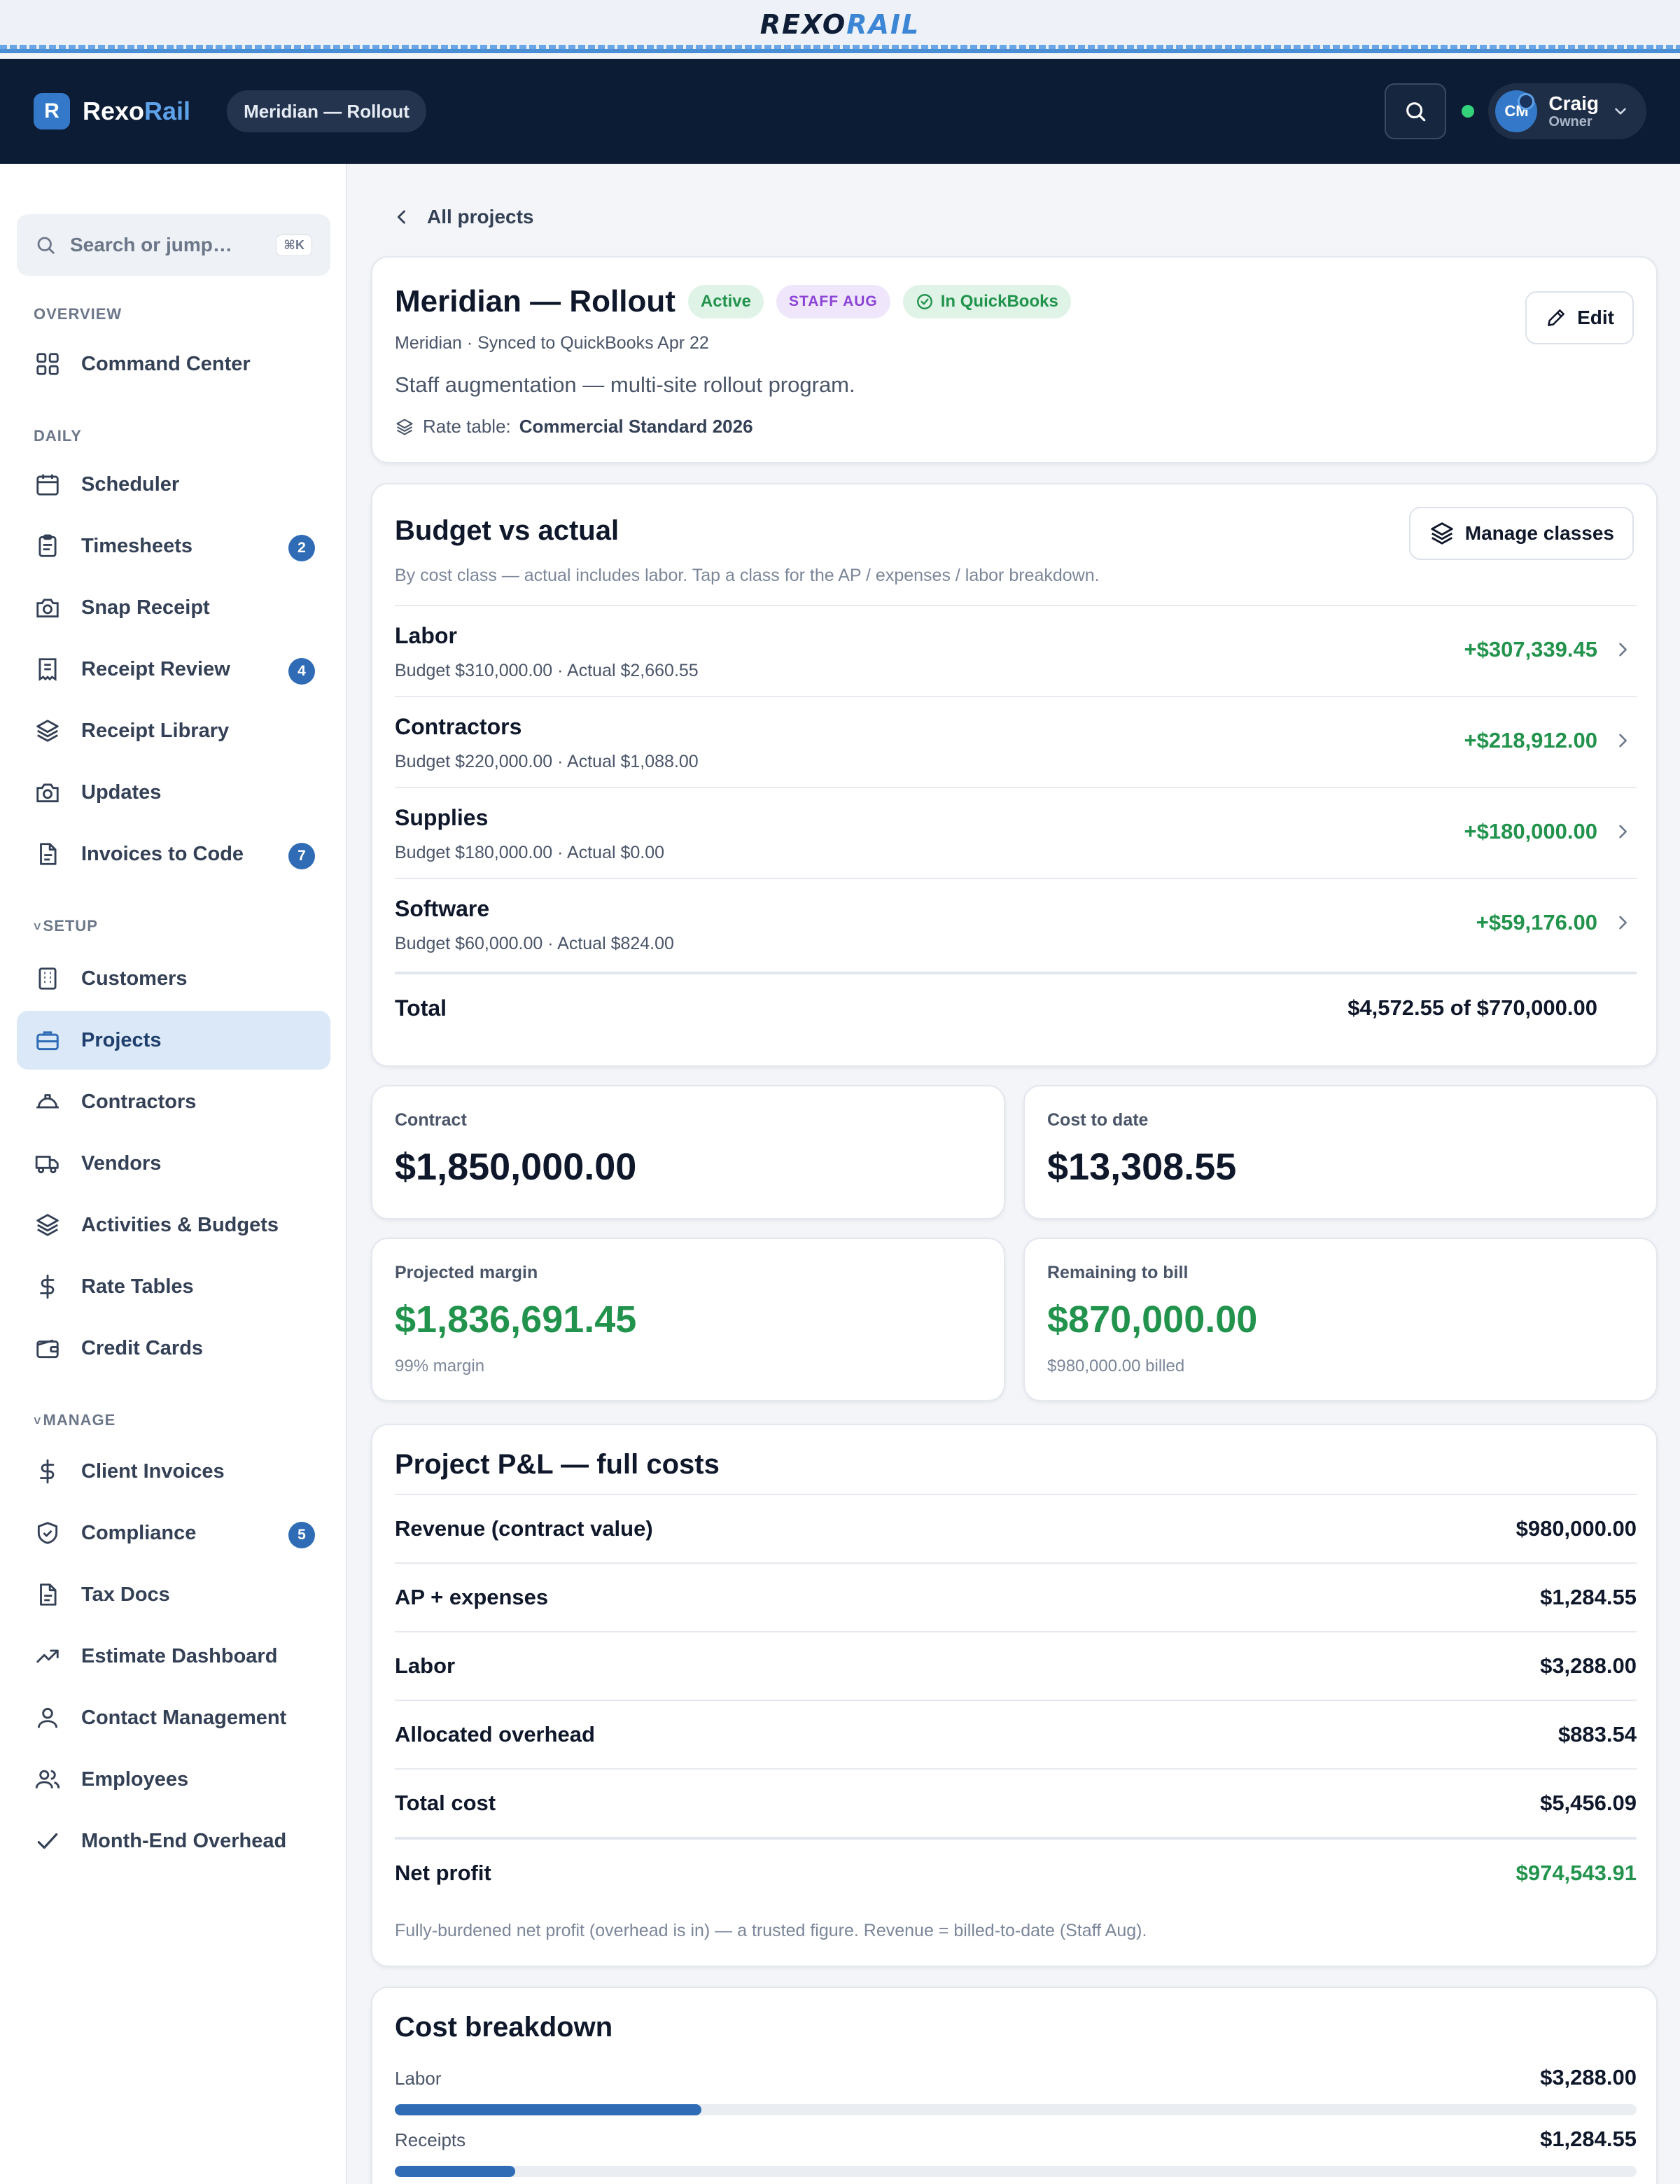 Image resolution: width=1680 pixels, height=2184 pixels. What do you see at coordinates (173, 978) in the screenshot?
I see `sidebar-item-customers: Customers` at bounding box center [173, 978].